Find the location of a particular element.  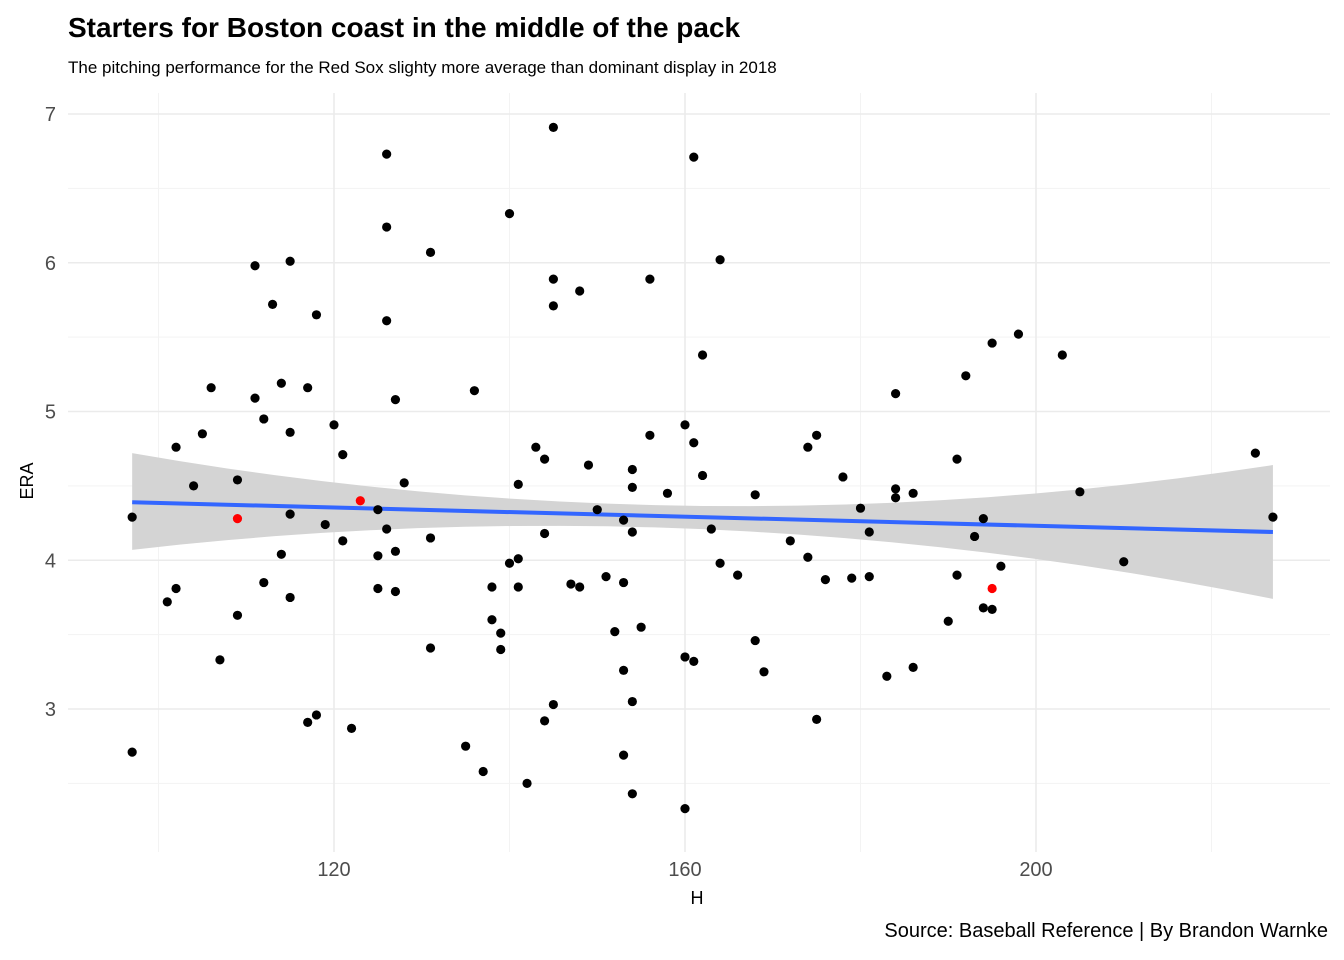

y-tick-label: 4 is located at coordinates (50, 561).